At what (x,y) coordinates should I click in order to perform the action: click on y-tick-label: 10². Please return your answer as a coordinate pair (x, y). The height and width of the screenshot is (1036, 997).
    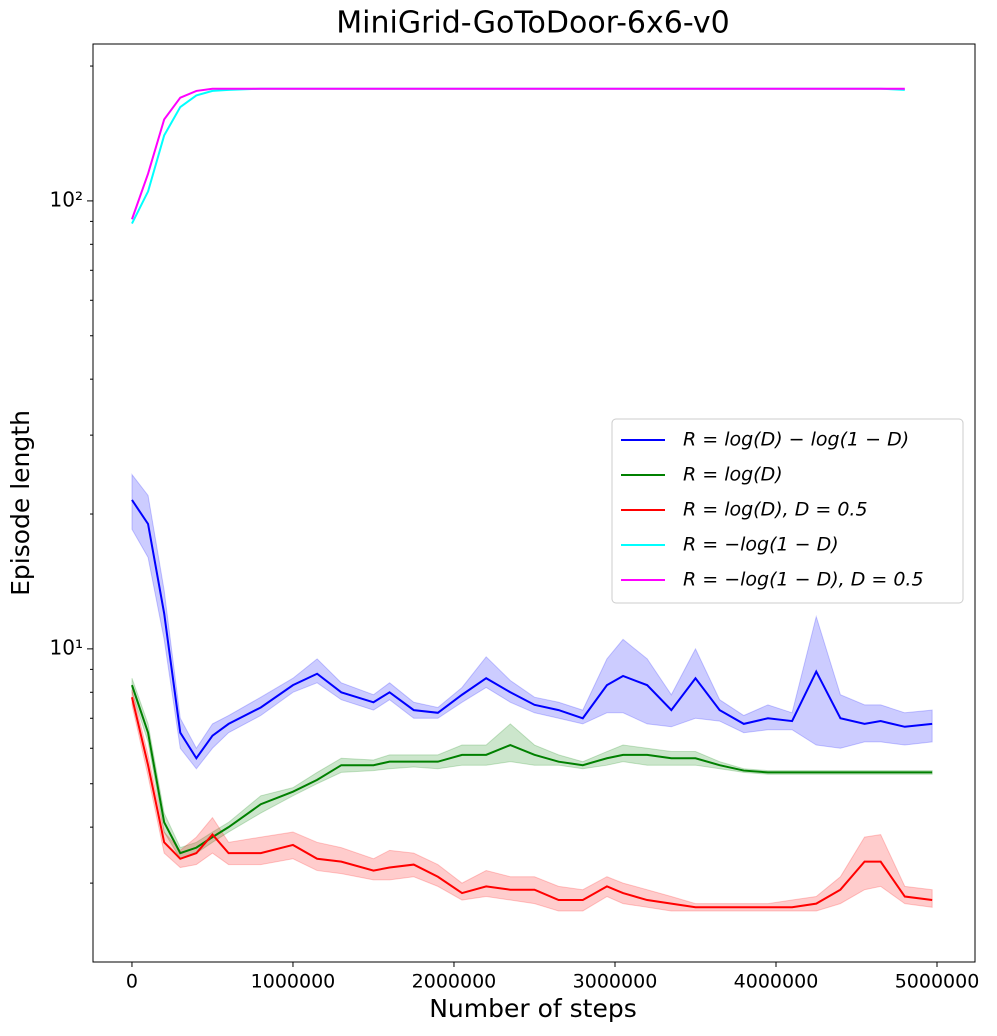
    Looking at the image, I should click on (66, 199).